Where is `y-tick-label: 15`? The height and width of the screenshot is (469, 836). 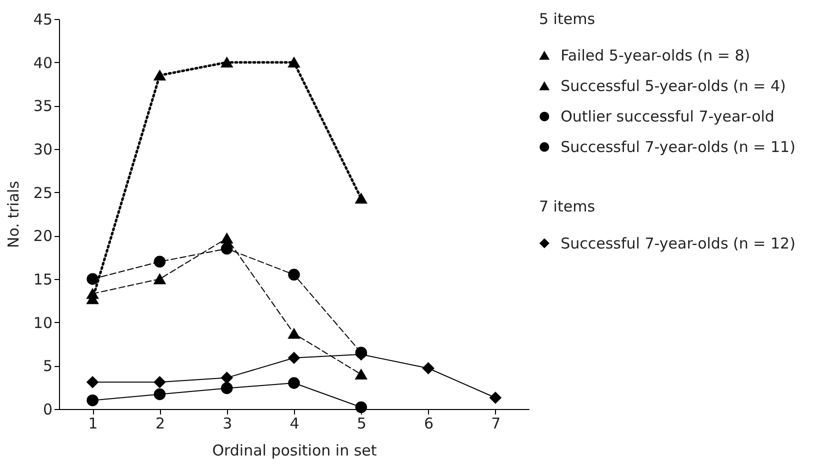 y-tick-label: 15 is located at coordinates (42, 279).